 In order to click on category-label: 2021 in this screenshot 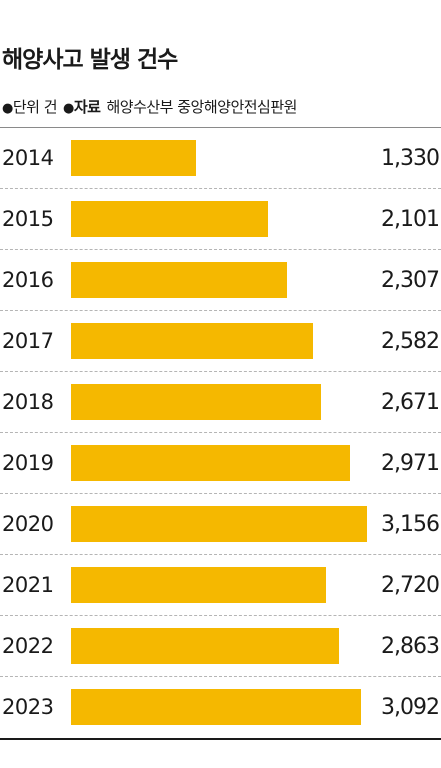, I will do `click(28, 585)`.